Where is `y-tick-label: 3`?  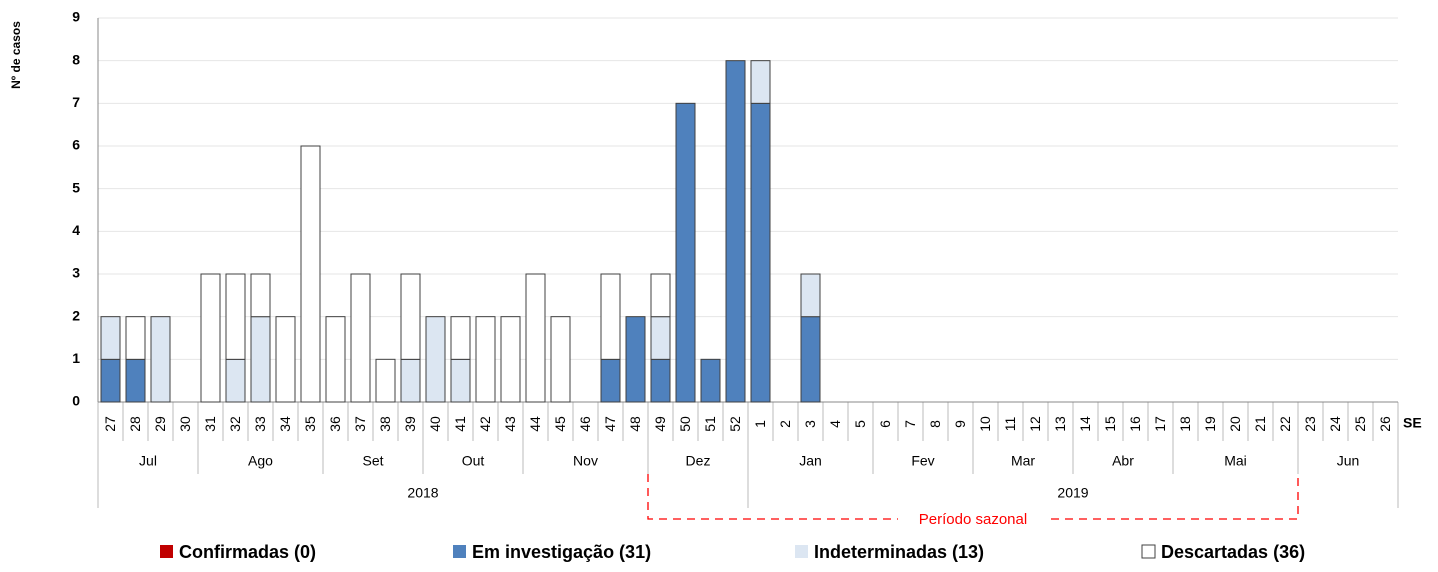
y-tick-label: 3 is located at coordinates (76, 273).